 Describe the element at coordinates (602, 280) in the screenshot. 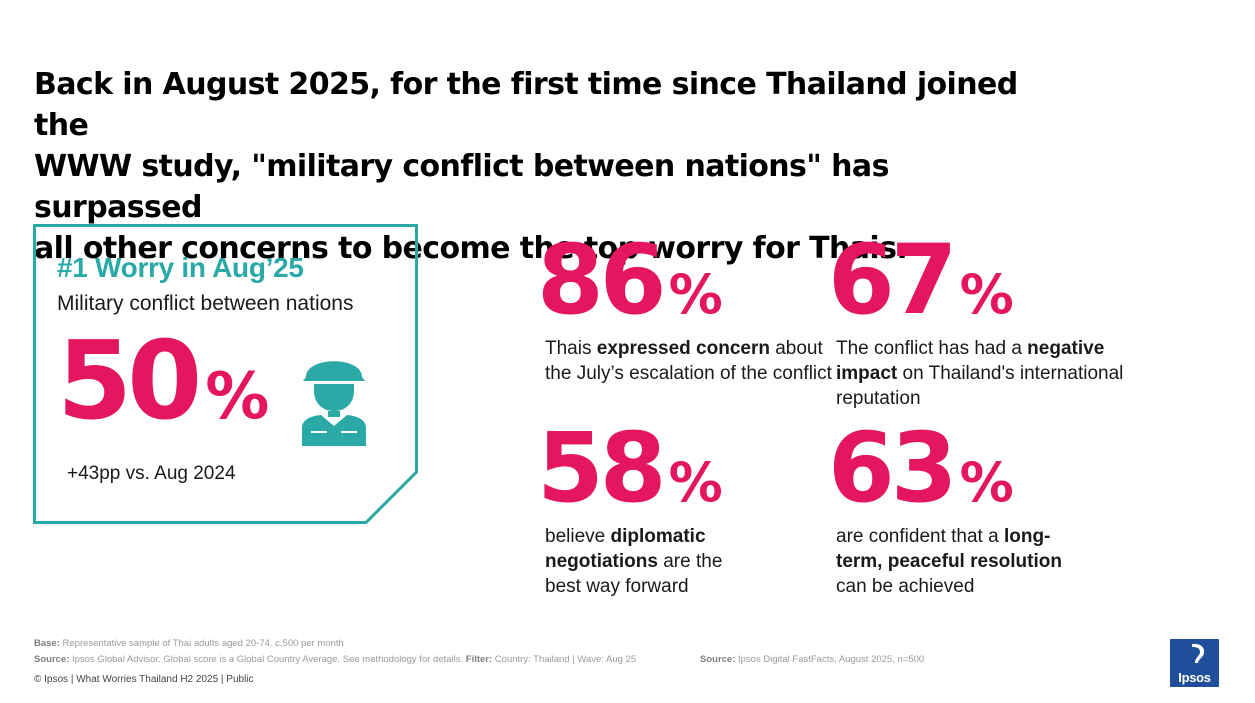

I see `stat-value: 86` at that location.